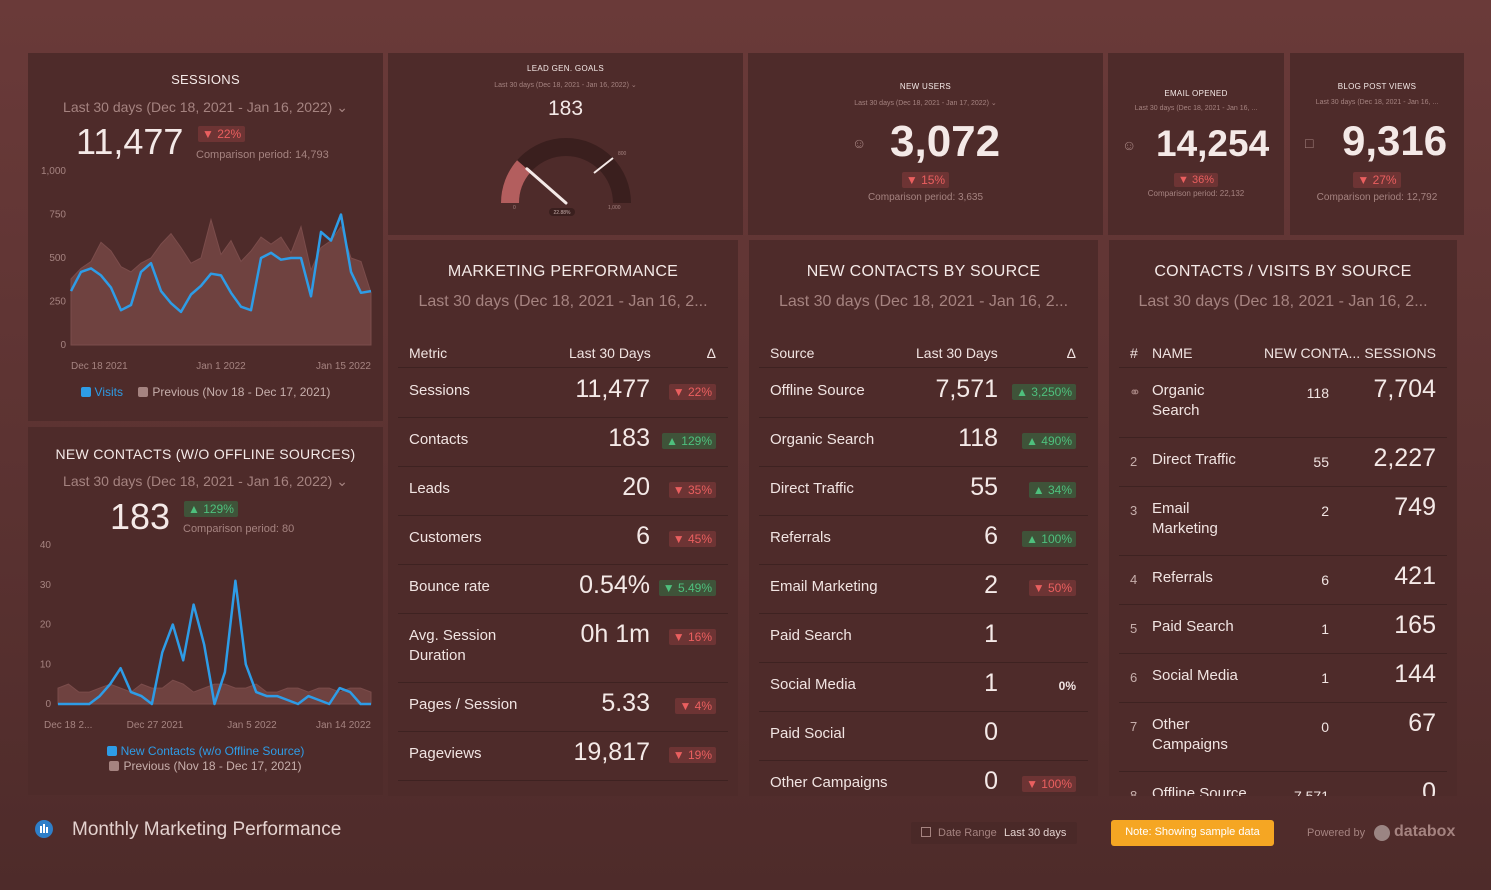 The image size is (1491, 890). I want to click on source-label: Other Campaigns, so click(829, 782).